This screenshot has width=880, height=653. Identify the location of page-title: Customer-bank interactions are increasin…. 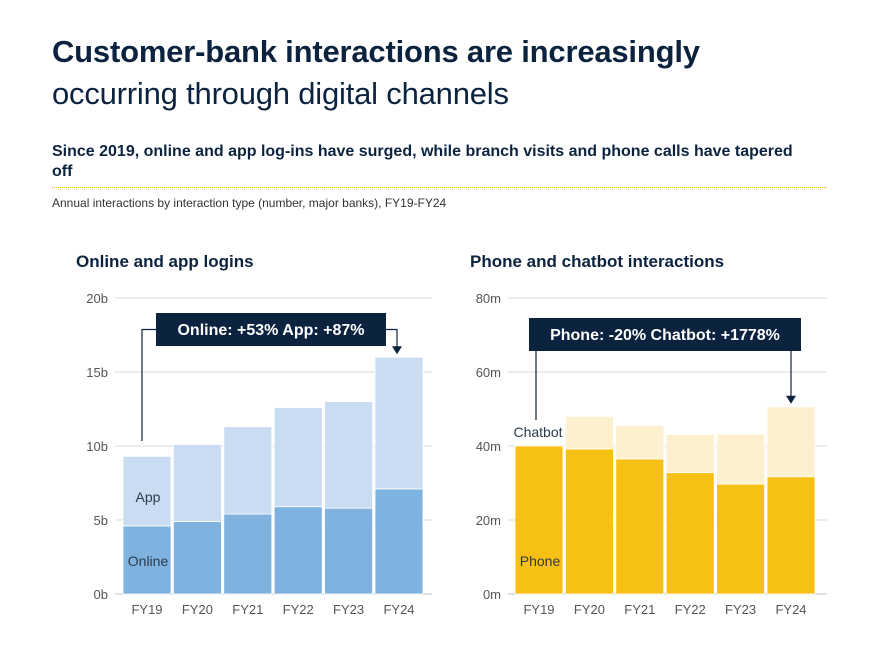
(376, 51).